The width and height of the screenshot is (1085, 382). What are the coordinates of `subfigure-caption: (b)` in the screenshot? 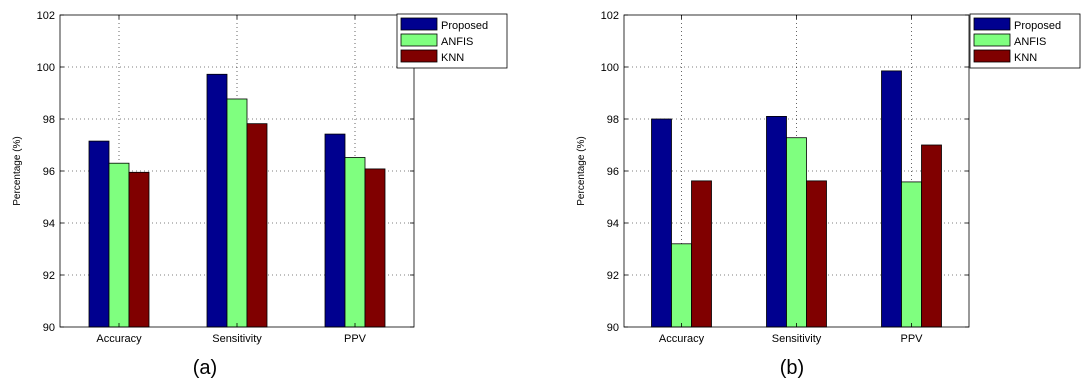 It's located at (792, 368).